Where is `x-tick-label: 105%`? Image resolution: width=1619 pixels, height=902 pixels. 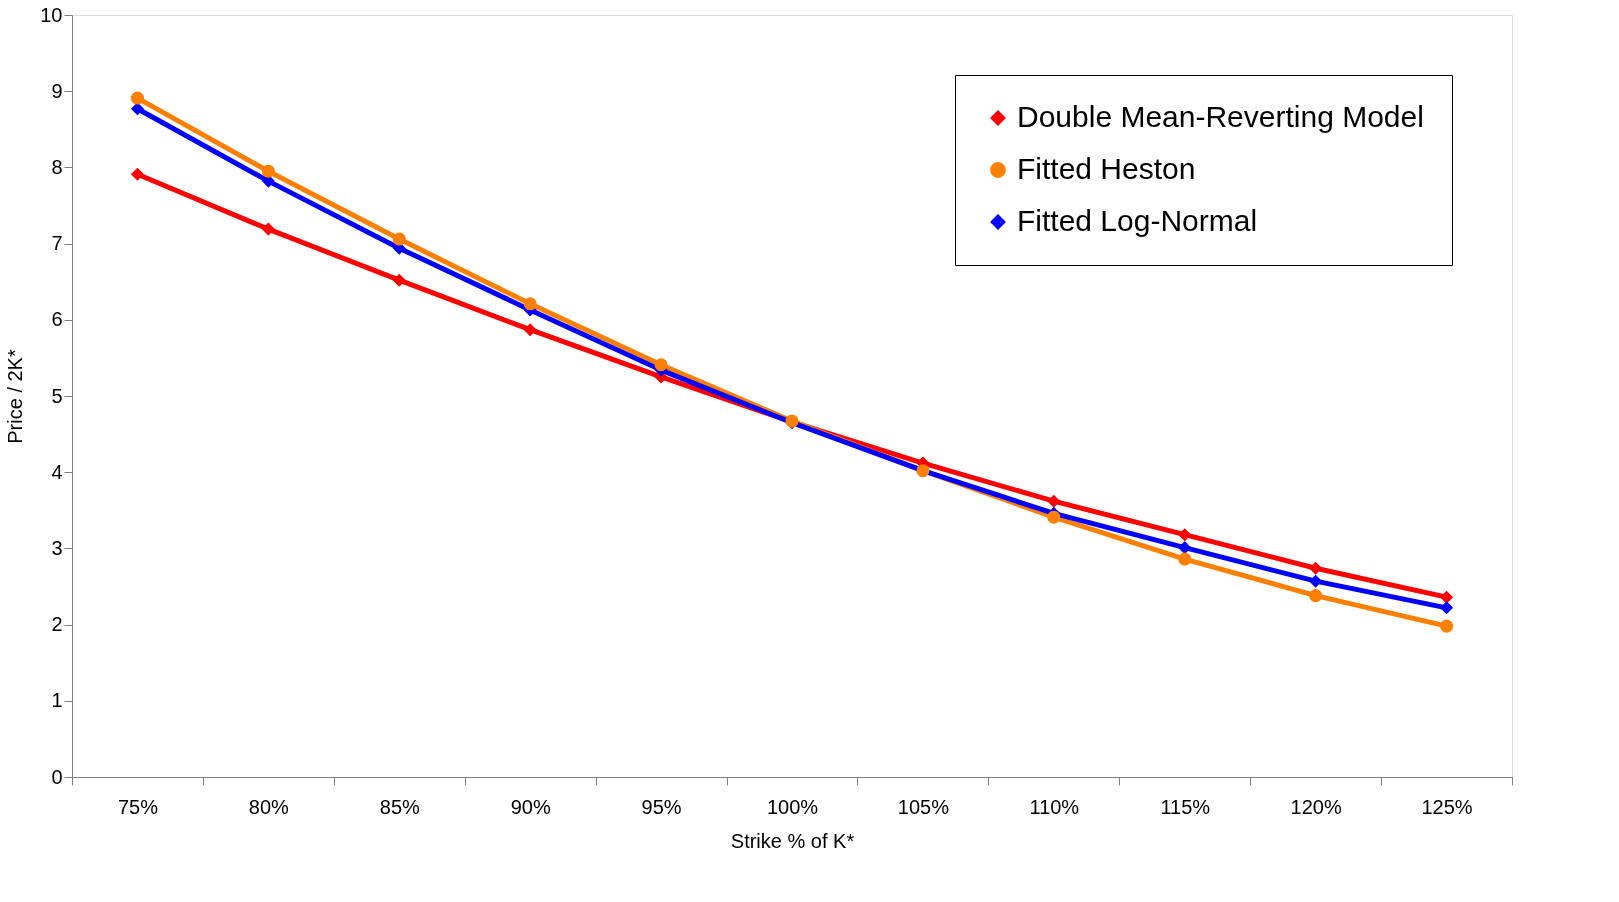 x-tick-label: 105% is located at coordinates (923, 806).